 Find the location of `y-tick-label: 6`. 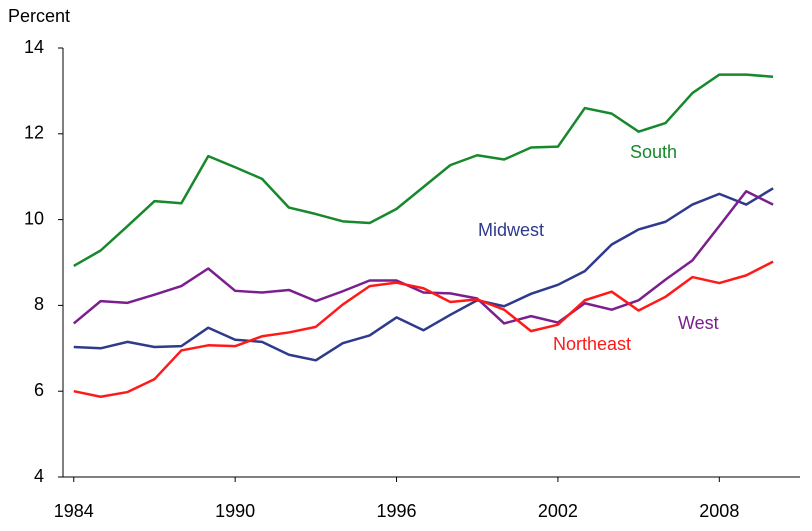

y-tick-label: 6 is located at coordinates (39, 390).